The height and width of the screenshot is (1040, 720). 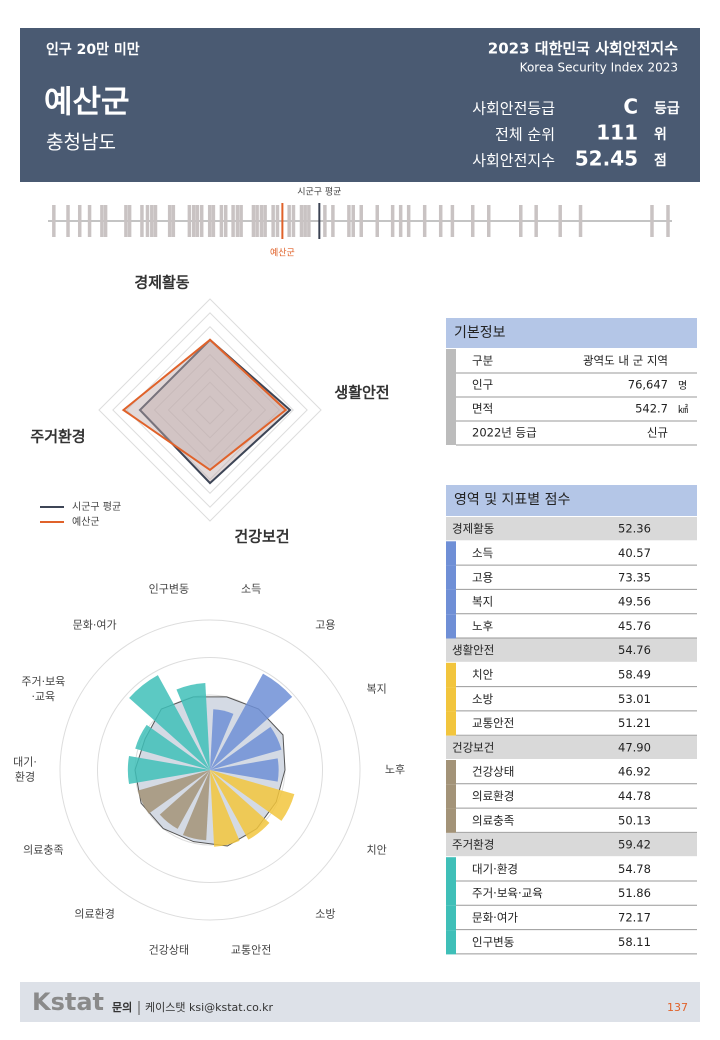 What do you see at coordinates (504, 433) in the screenshot?
I see `info-label: 2022년 등급` at bounding box center [504, 433].